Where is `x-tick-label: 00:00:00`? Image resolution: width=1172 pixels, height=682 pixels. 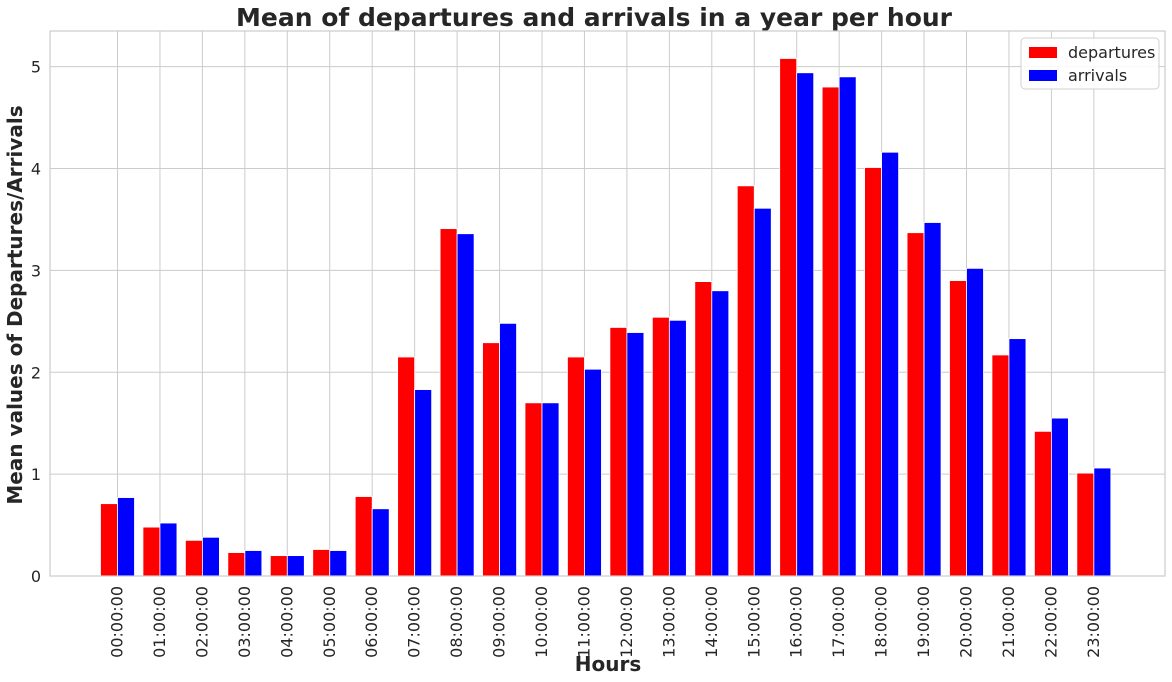
x-tick-label: 00:00:00 is located at coordinates (117, 622).